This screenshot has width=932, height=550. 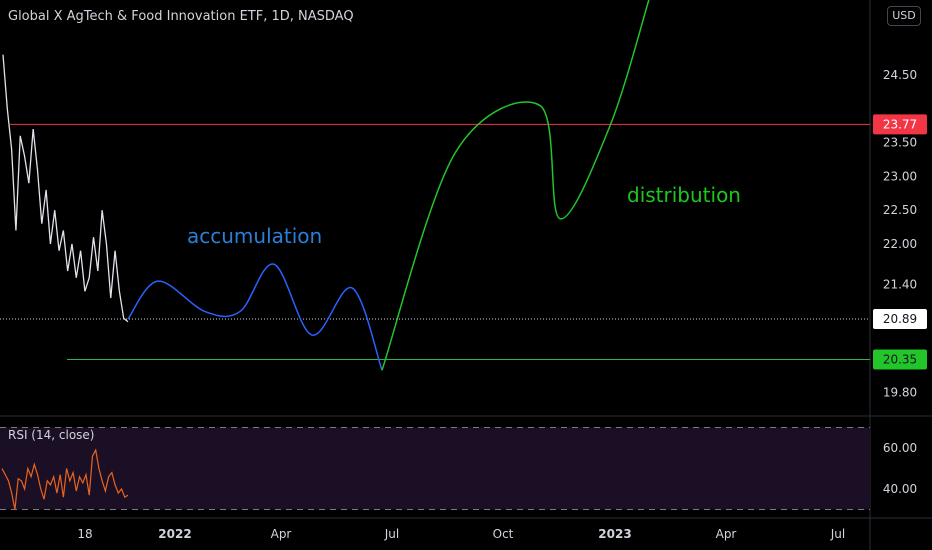 What do you see at coordinates (900, 448) in the screenshot?
I see `rsi-axis-tick: 60.00` at bounding box center [900, 448].